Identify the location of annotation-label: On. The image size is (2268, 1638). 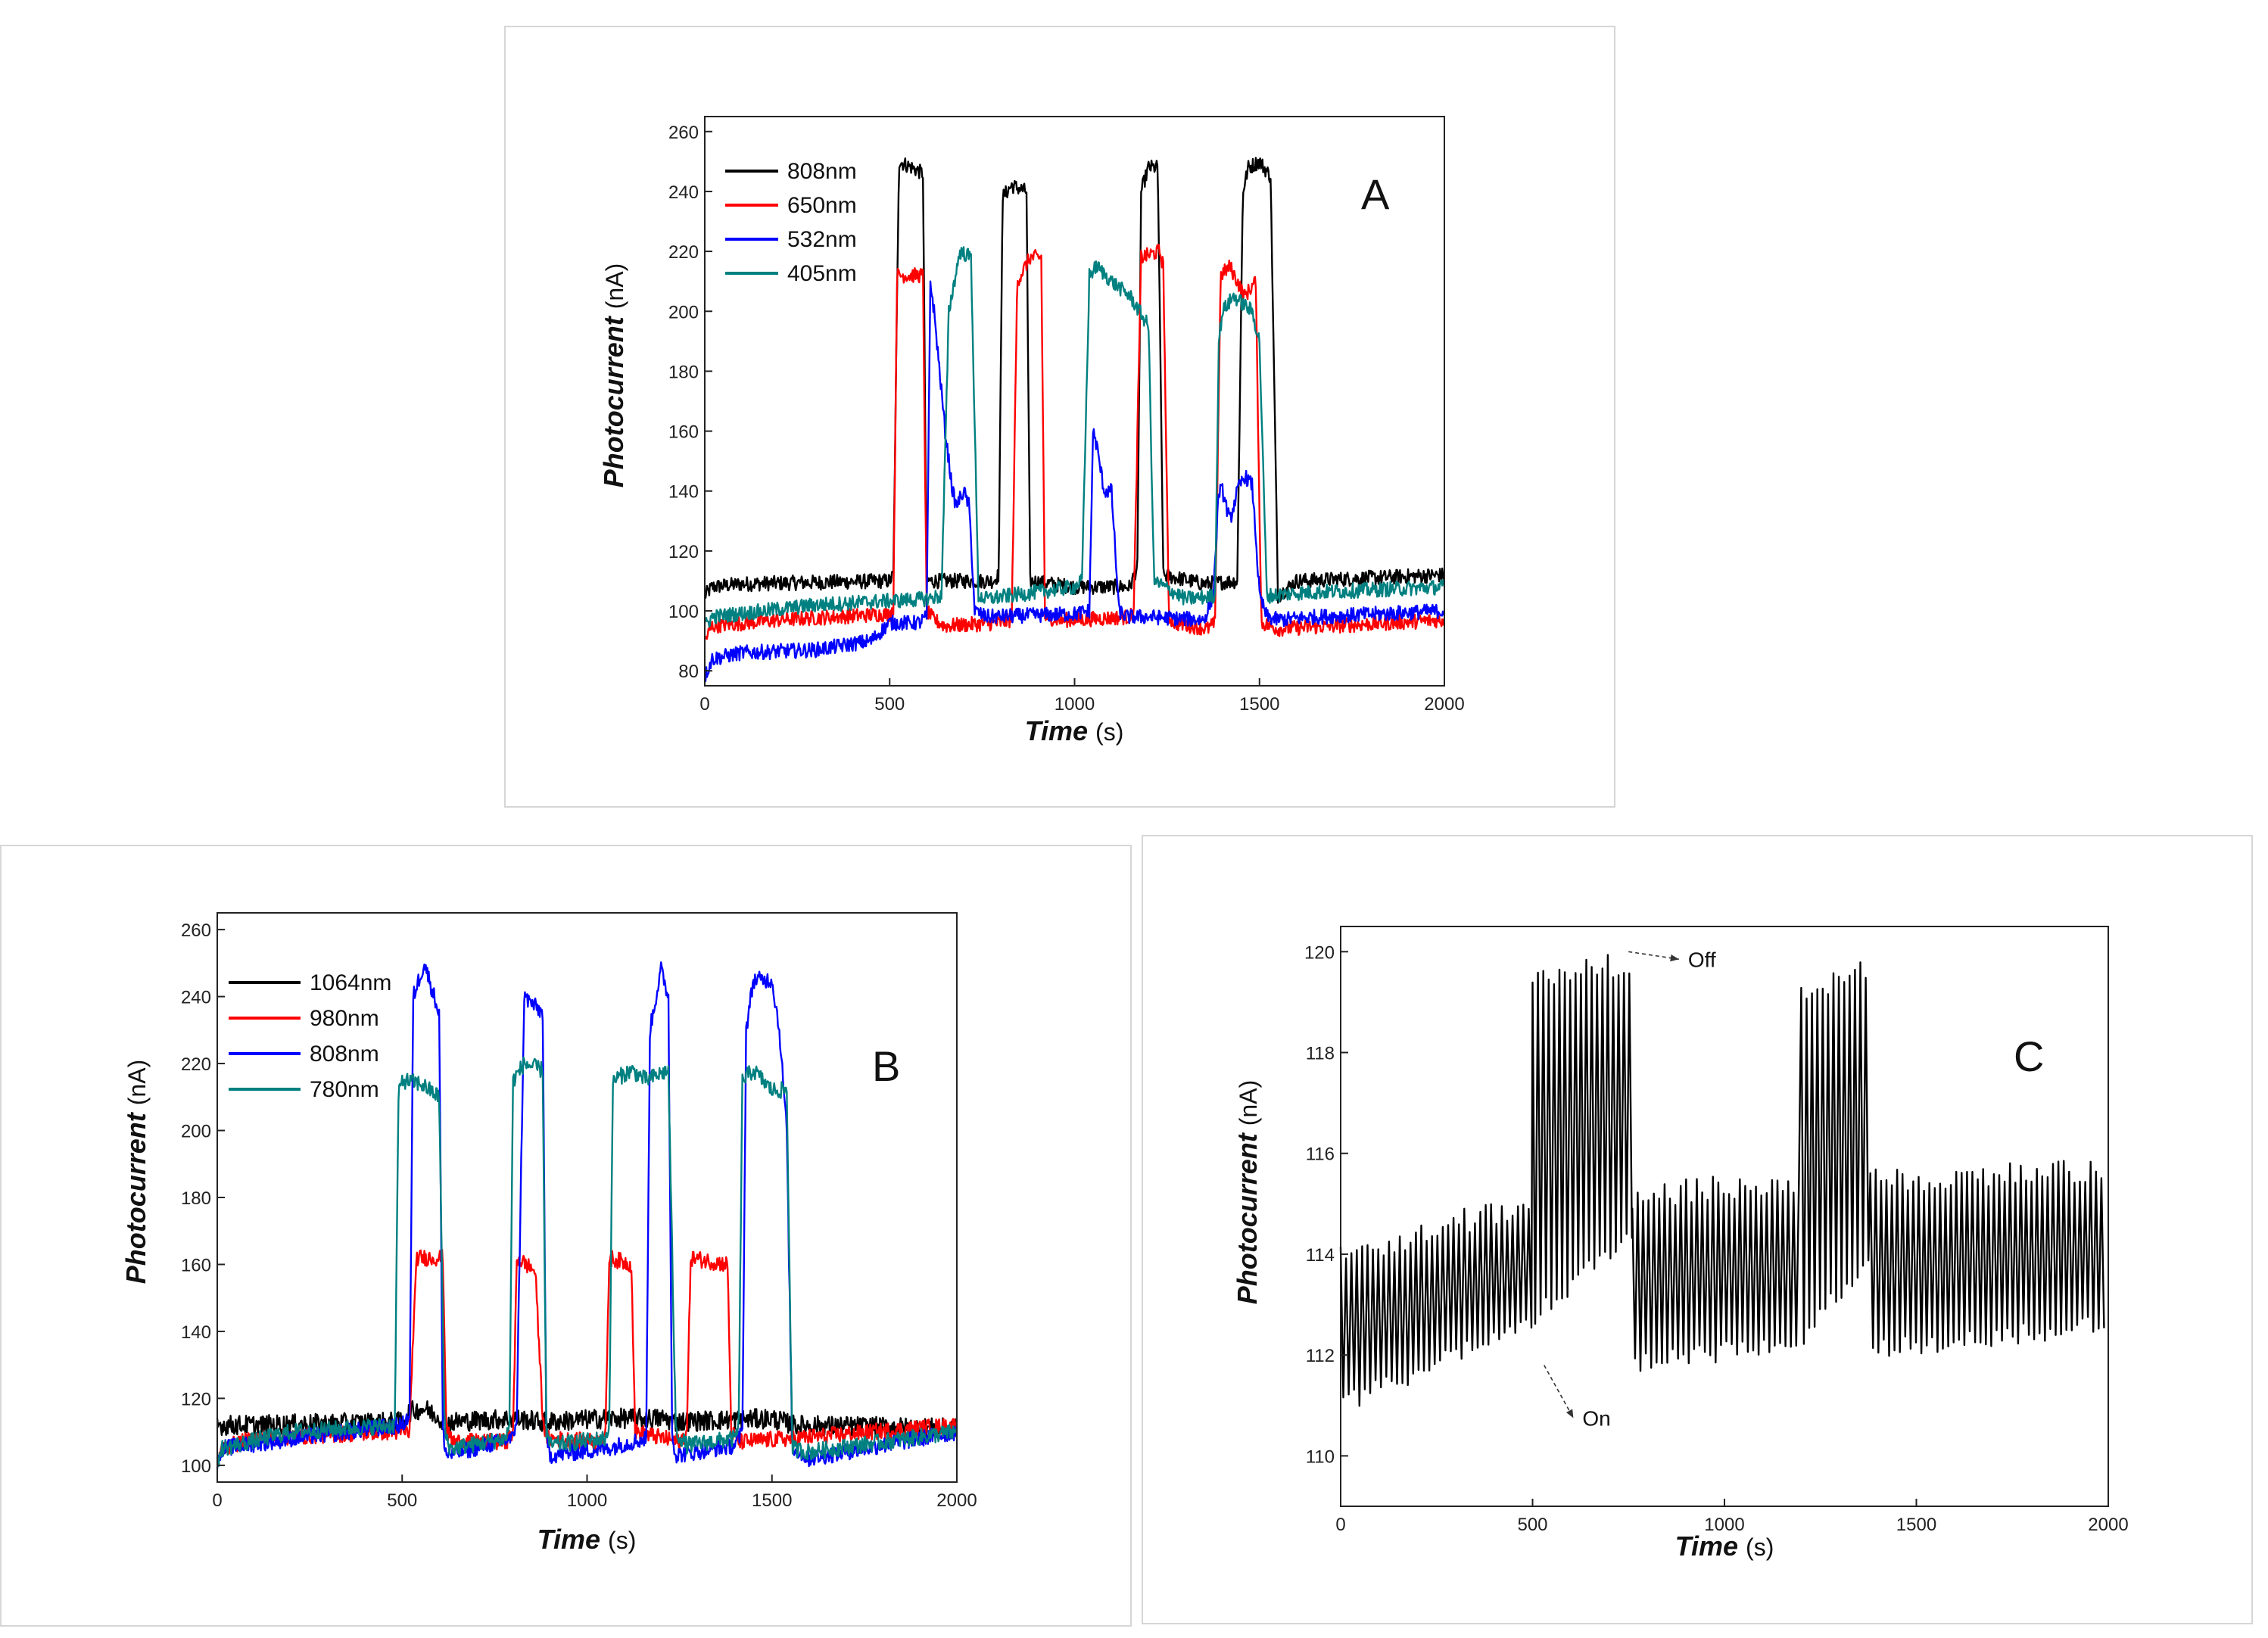
(1596, 1418).